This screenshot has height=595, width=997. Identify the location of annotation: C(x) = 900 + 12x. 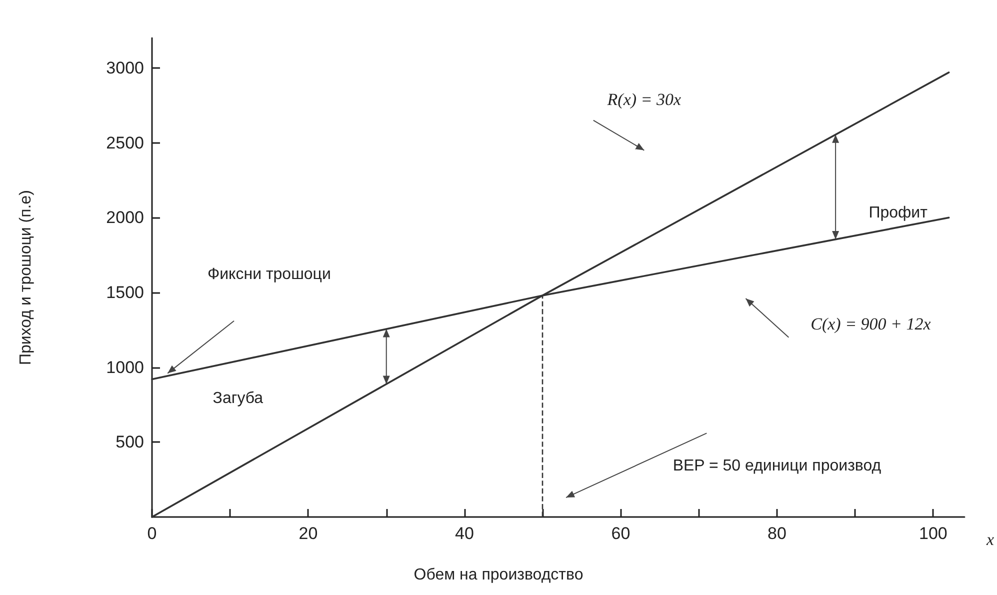
(871, 324).